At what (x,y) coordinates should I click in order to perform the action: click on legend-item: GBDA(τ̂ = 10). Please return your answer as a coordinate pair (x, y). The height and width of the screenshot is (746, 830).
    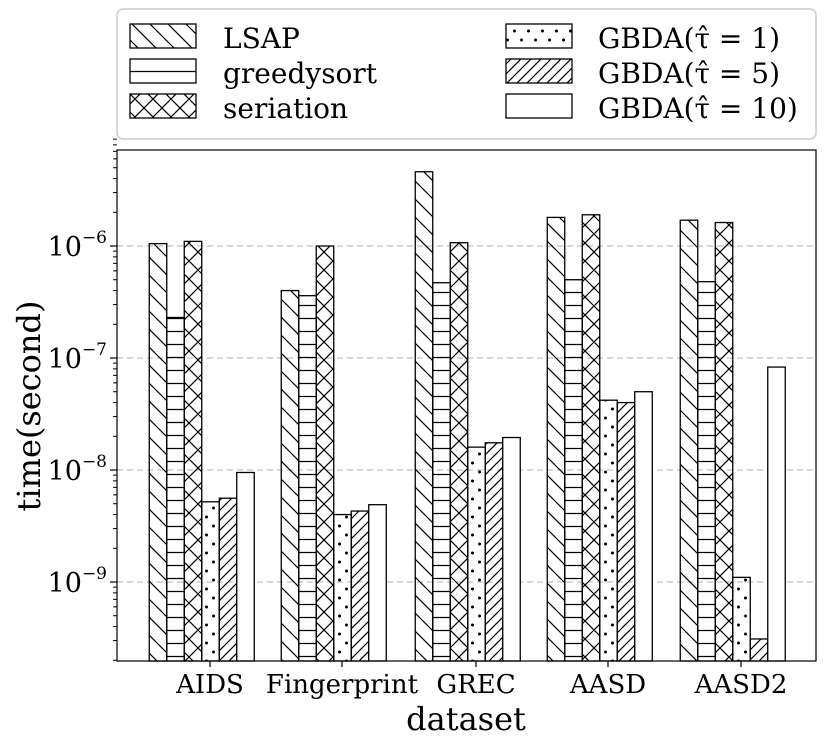
    Looking at the image, I should click on (651, 108).